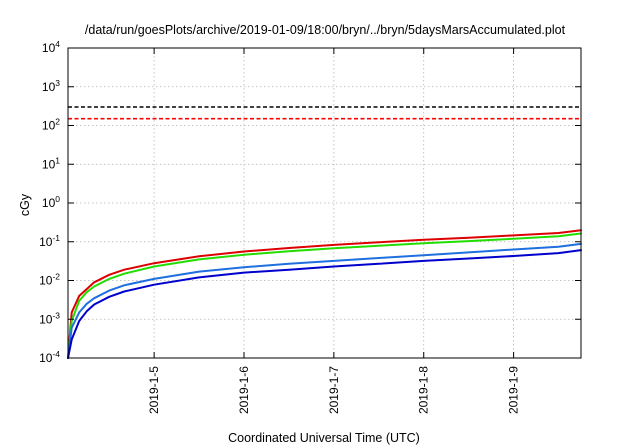 Image resolution: width=640 pixels, height=448 pixels. I want to click on x-tick-label: 2019-1-7, so click(334, 390).